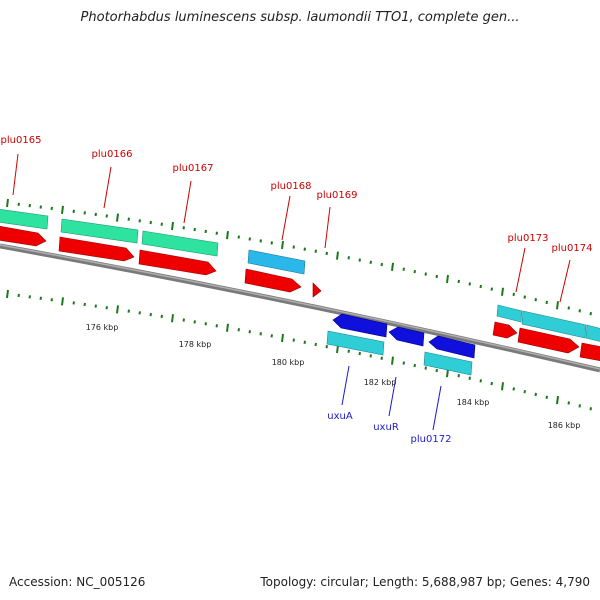  Describe the element at coordinates (340, 416) in the screenshot. I see `gene-label-uxuA: uxuA` at that location.